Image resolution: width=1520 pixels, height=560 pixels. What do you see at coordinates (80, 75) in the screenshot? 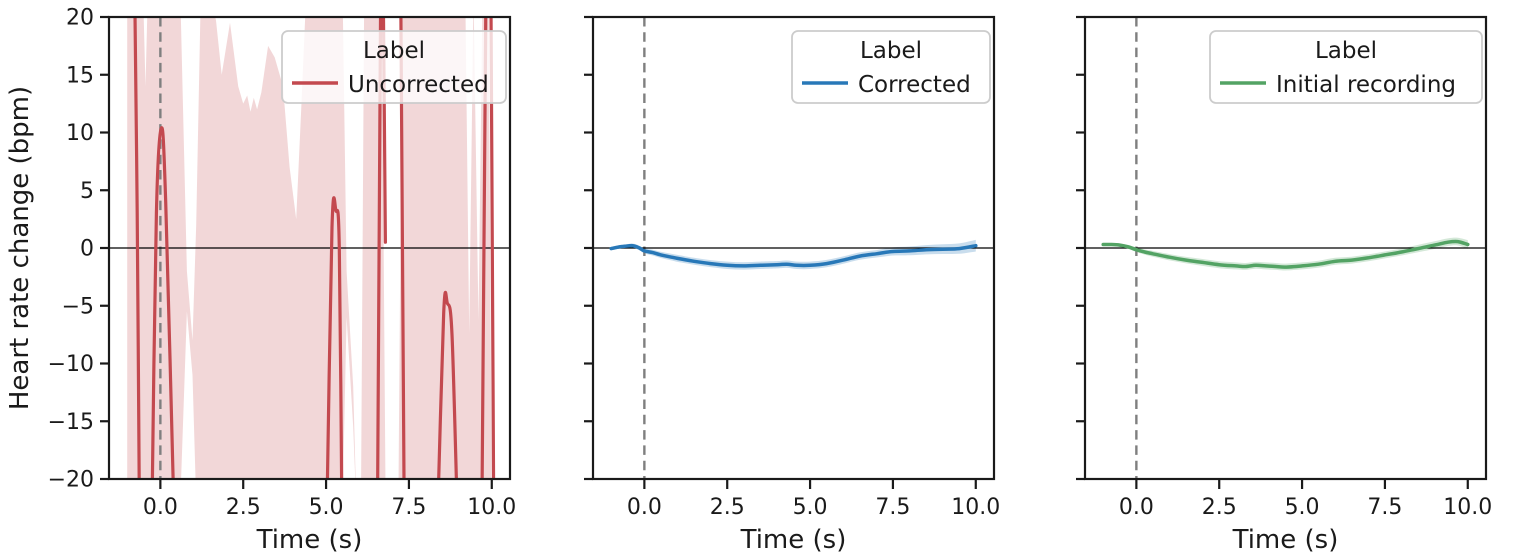
I see `y-tick-label: 15` at bounding box center [80, 75].